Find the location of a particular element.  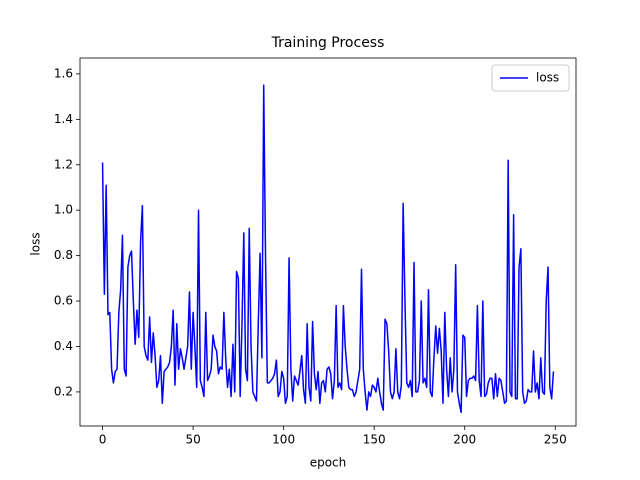

legend-box is located at coordinates (530, 78).